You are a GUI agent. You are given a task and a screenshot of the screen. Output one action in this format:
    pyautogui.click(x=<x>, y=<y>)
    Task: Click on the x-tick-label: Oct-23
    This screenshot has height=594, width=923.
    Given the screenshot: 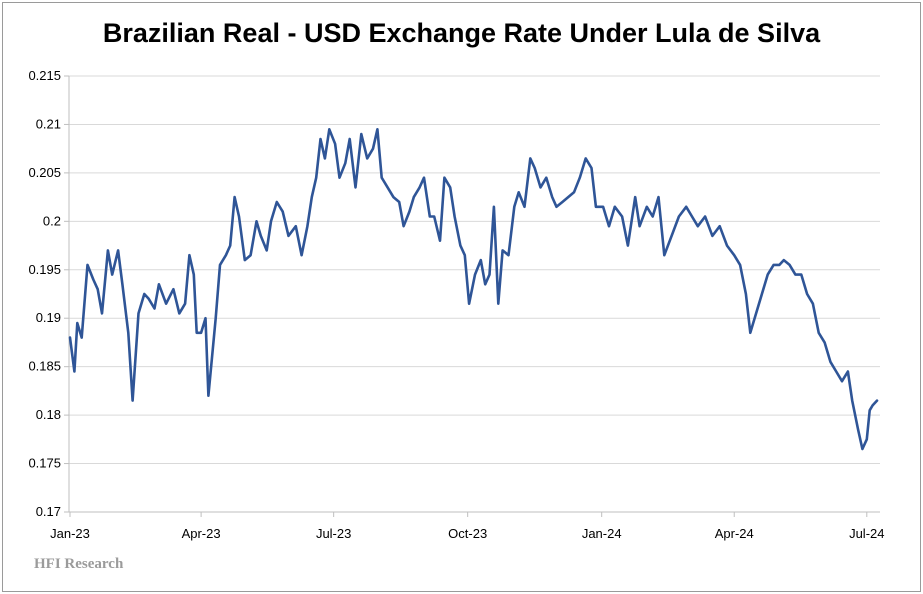 What is the action you would take?
    pyautogui.click(x=467, y=533)
    